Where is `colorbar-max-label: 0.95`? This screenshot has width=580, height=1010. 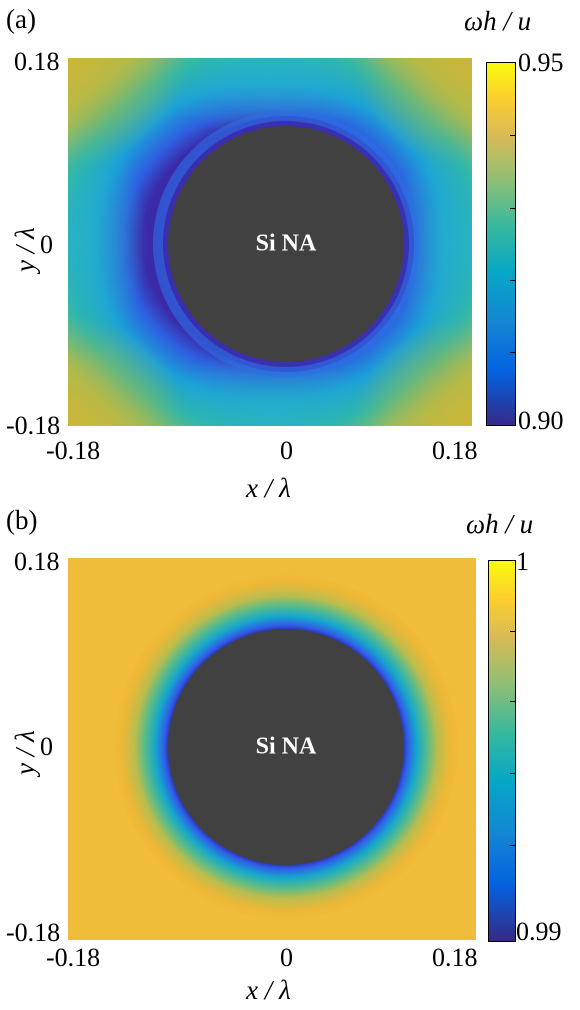 colorbar-max-label: 0.95 is located at coordinates (541, 62).